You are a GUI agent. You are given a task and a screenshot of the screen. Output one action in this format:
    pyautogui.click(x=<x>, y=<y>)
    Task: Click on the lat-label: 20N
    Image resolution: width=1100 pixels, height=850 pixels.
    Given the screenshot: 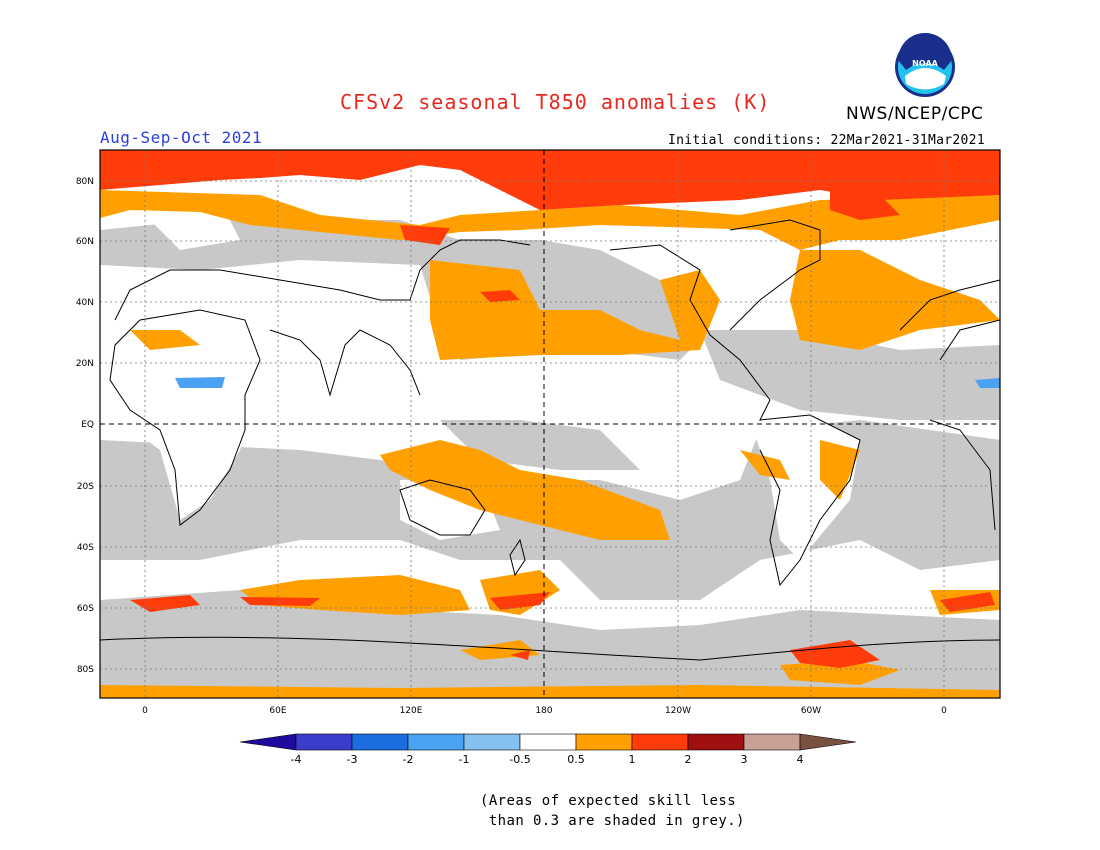 What is the action you would take?
    pyautogui.click(x=85, y=364)
    